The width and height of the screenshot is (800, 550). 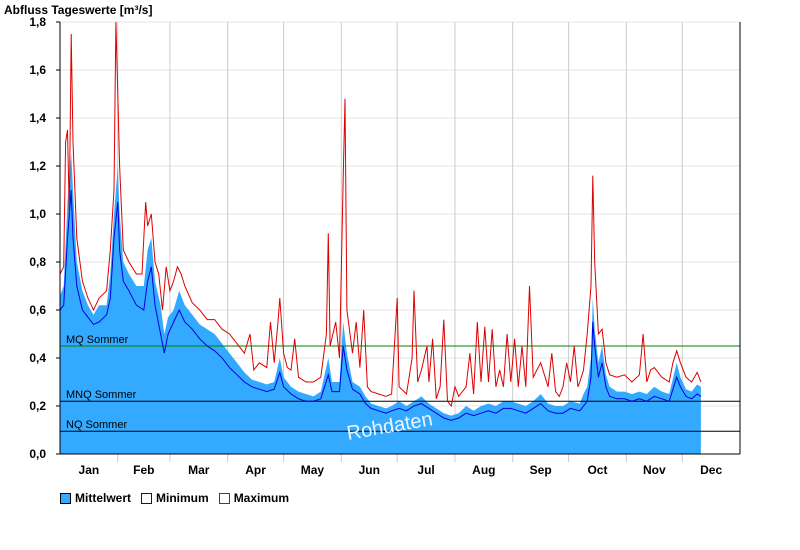 What do you see at coordinates (483, 470) in the screenshot?
I see `x-tick-label: Aug` at bounding box center [483, 470].